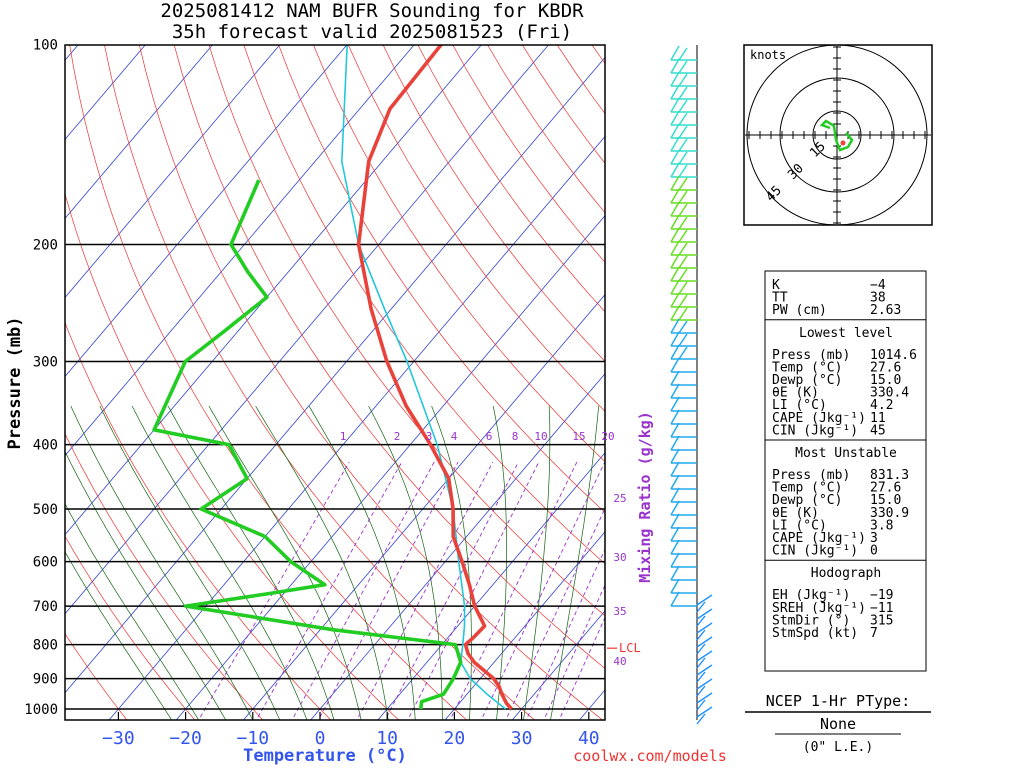 Image resolution: width=1024 pixels, height=768 pixels. What do you see at coordinates (799, 525) in the screenshot?
I see `most-unstable-label: LI (°C)` at bounding box center [799, 525].